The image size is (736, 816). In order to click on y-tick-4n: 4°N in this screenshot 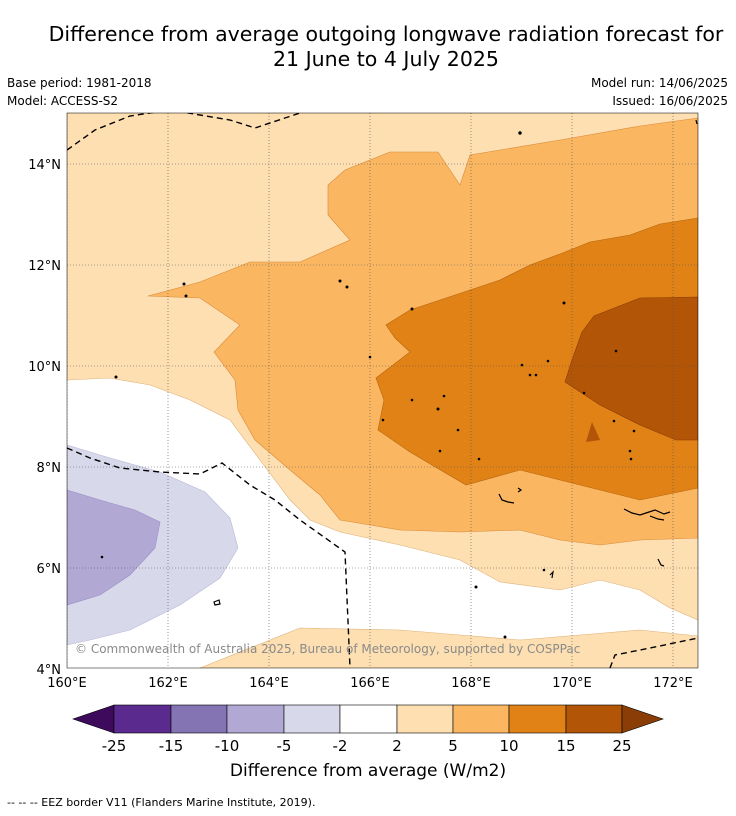, I will do `click(49, 670)`.